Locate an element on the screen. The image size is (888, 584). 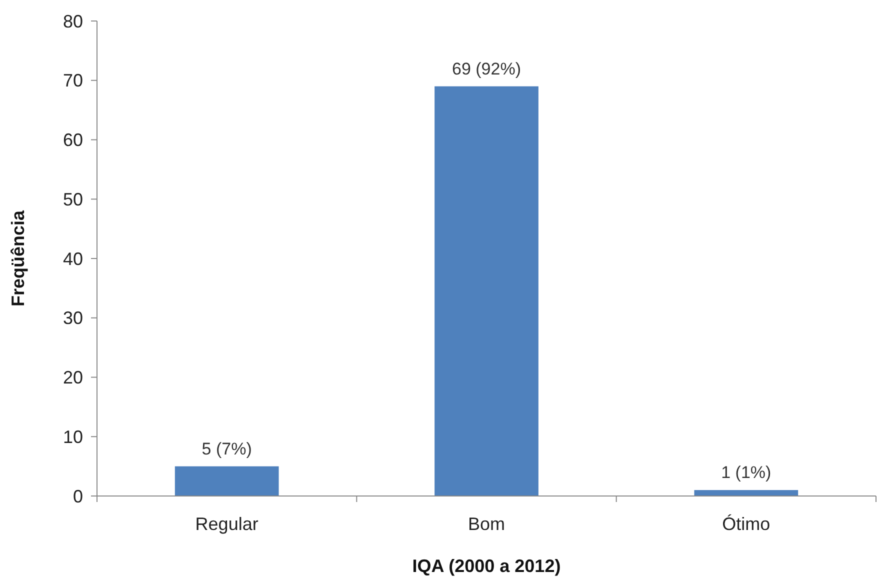
y-tick-label: 30 is located at coordinates (72, 318).